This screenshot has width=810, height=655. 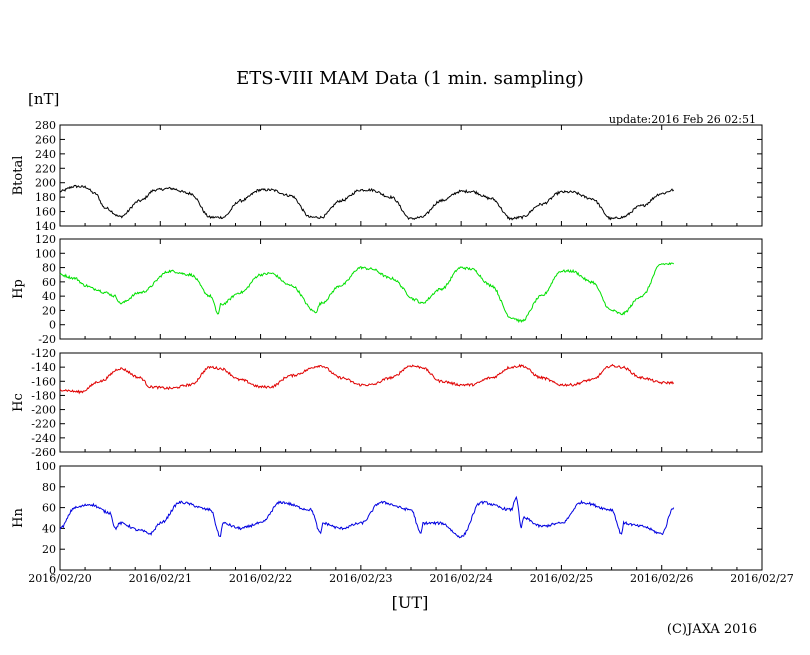 What do you see at coordinates (43, 410) in the screenshot?
I see `y-tick-label: -200` at bounding box center [43, 410].